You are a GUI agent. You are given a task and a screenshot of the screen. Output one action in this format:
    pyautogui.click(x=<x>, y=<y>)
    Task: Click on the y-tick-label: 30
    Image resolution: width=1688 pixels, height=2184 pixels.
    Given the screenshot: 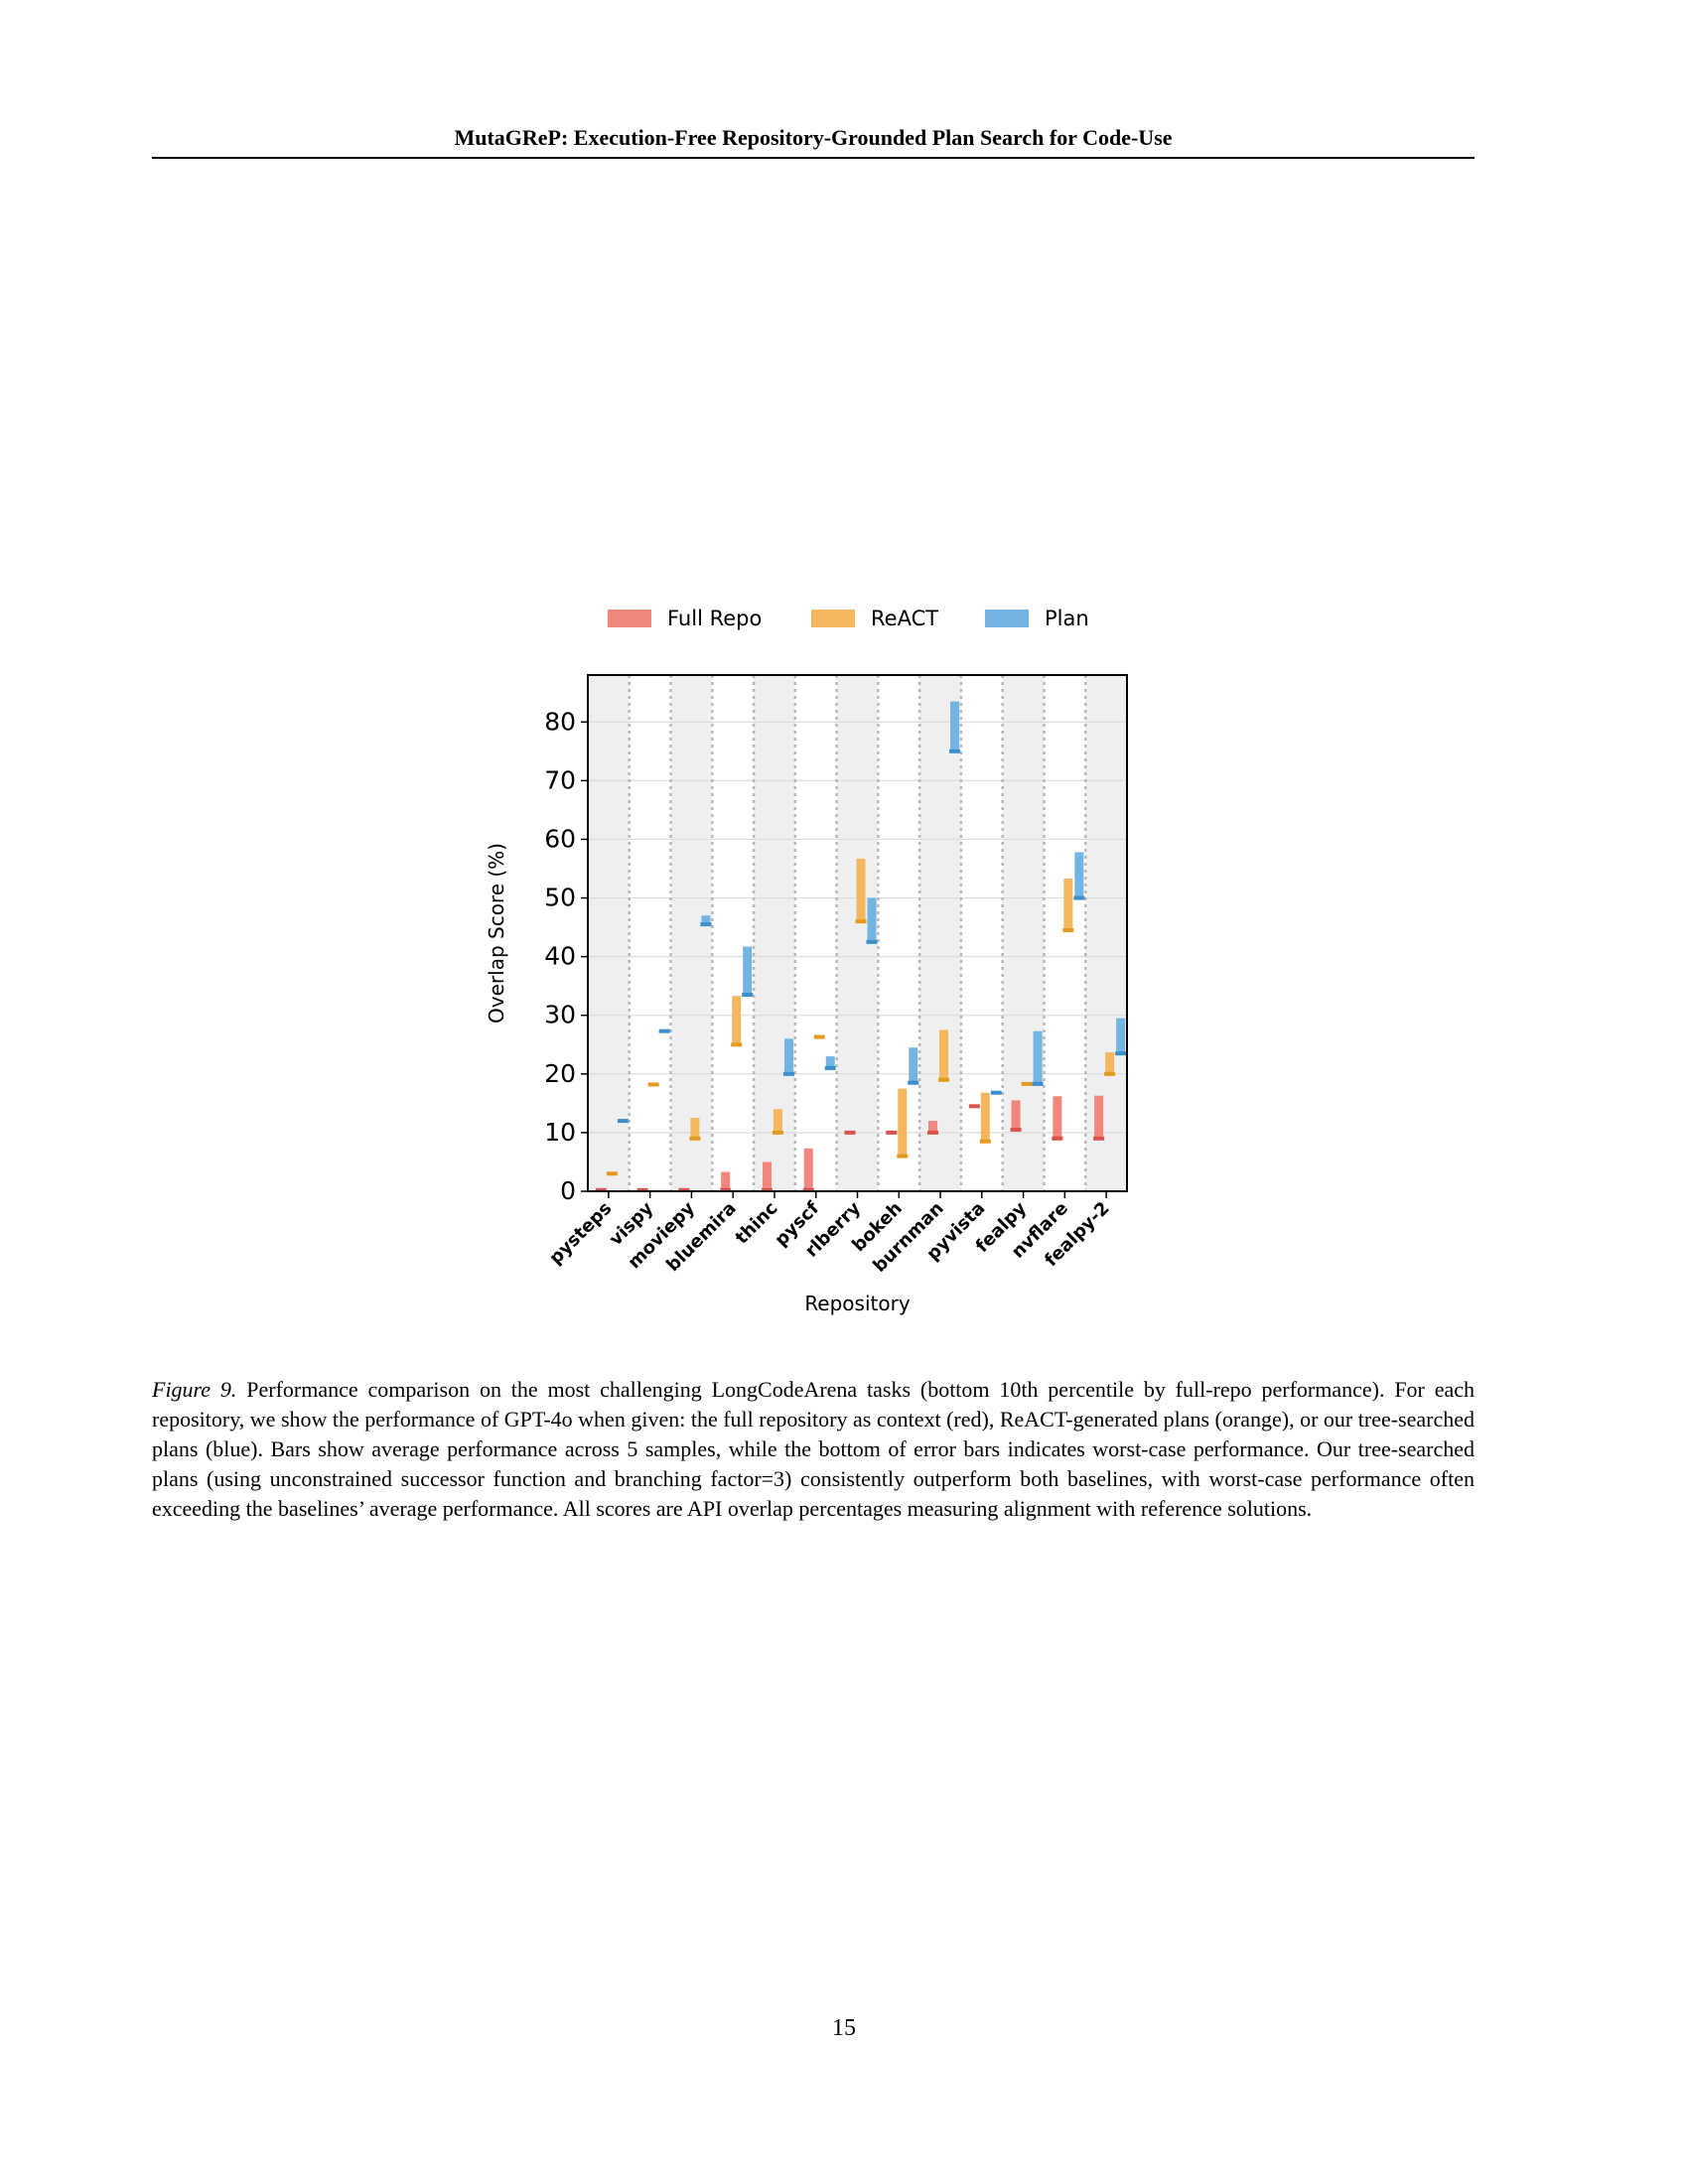 What is the action you would take?
    pyautogui.click(x=560, y=1015)
    